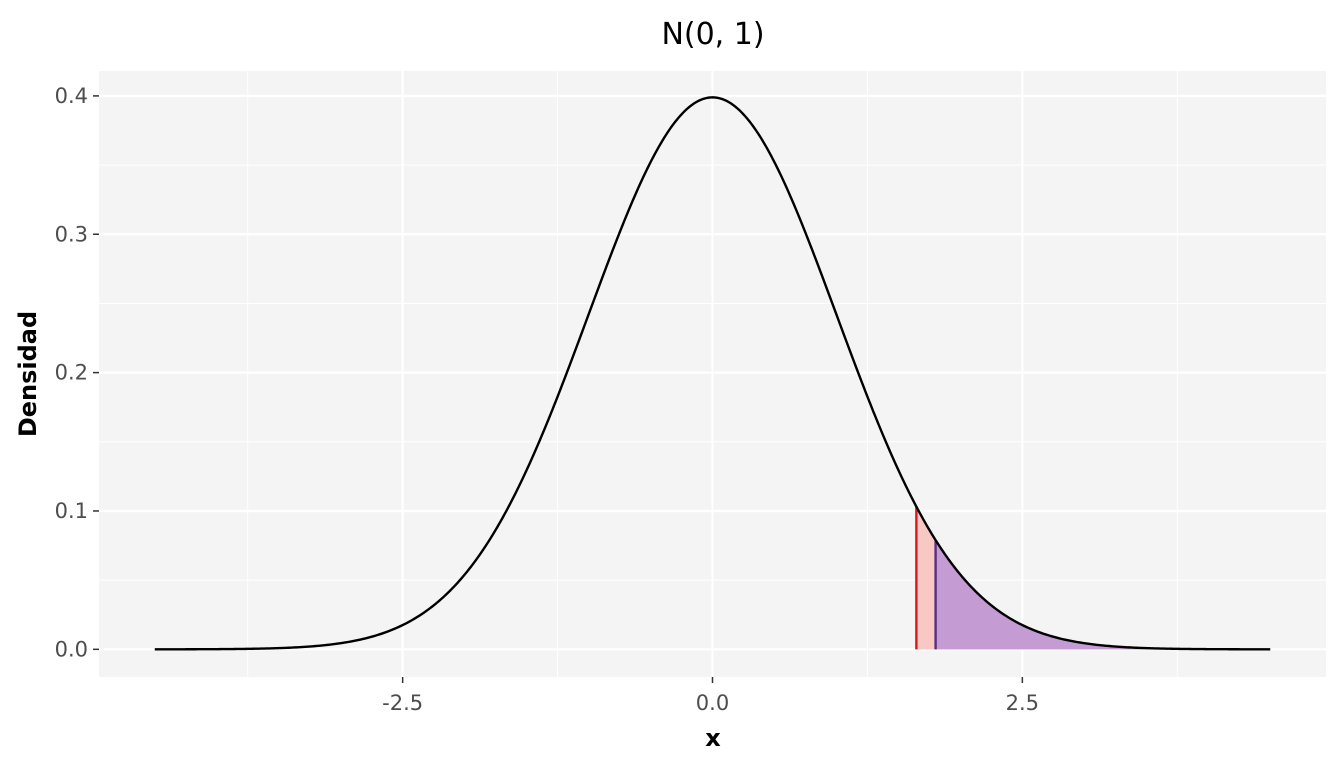 This screenshot has height=768, width=1344. What do you see at coordinates (28, 374) in the screenshot?
I see `y-axis-label: Densidad` at bounding box center [28, 374].